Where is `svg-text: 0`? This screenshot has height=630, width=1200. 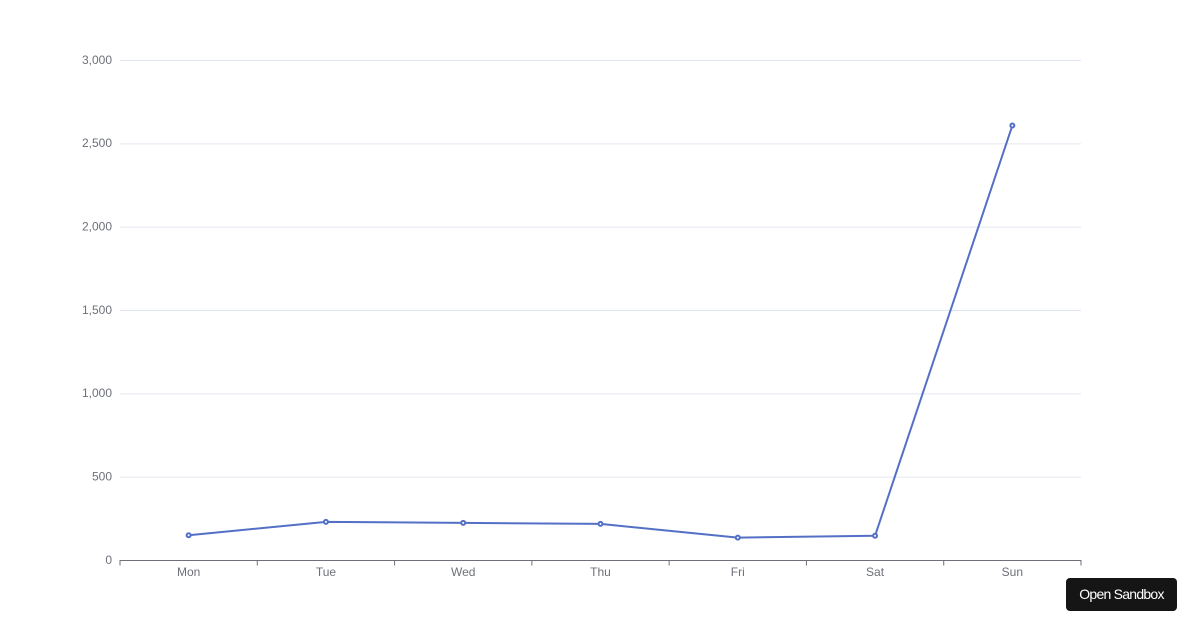 svg-text: 0 is located at coordinates (108, 560).